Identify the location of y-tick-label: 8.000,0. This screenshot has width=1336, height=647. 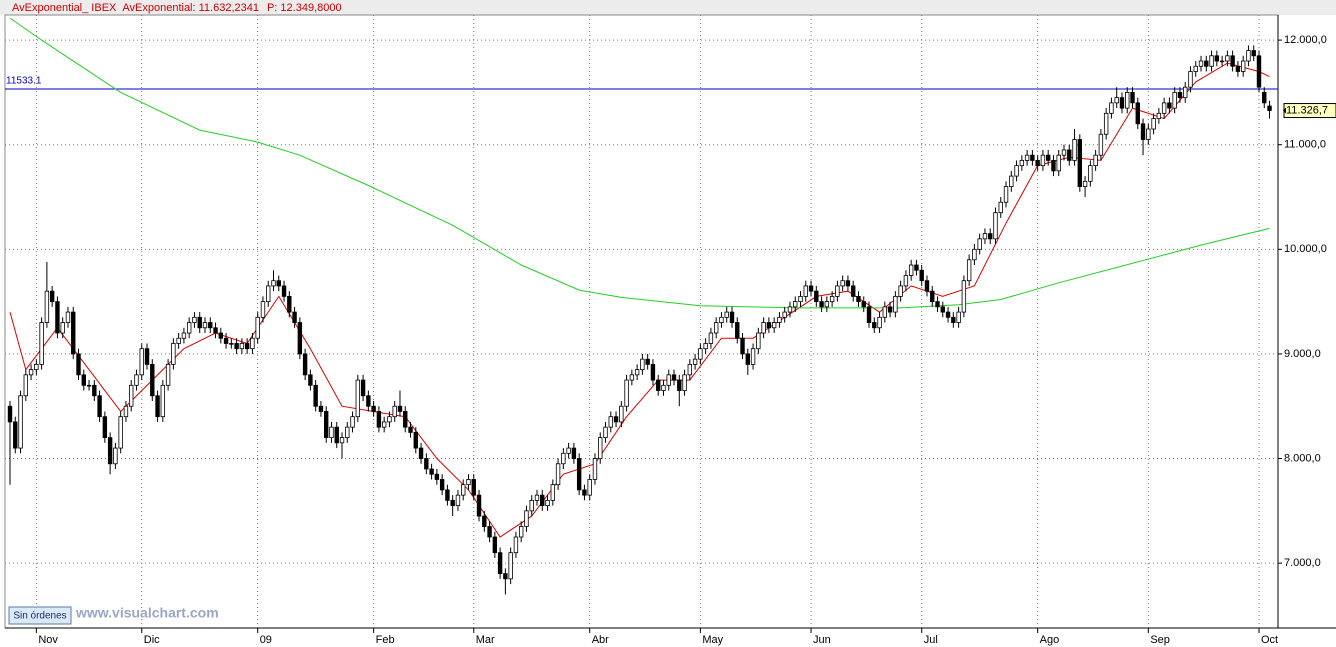
(1302, 458).